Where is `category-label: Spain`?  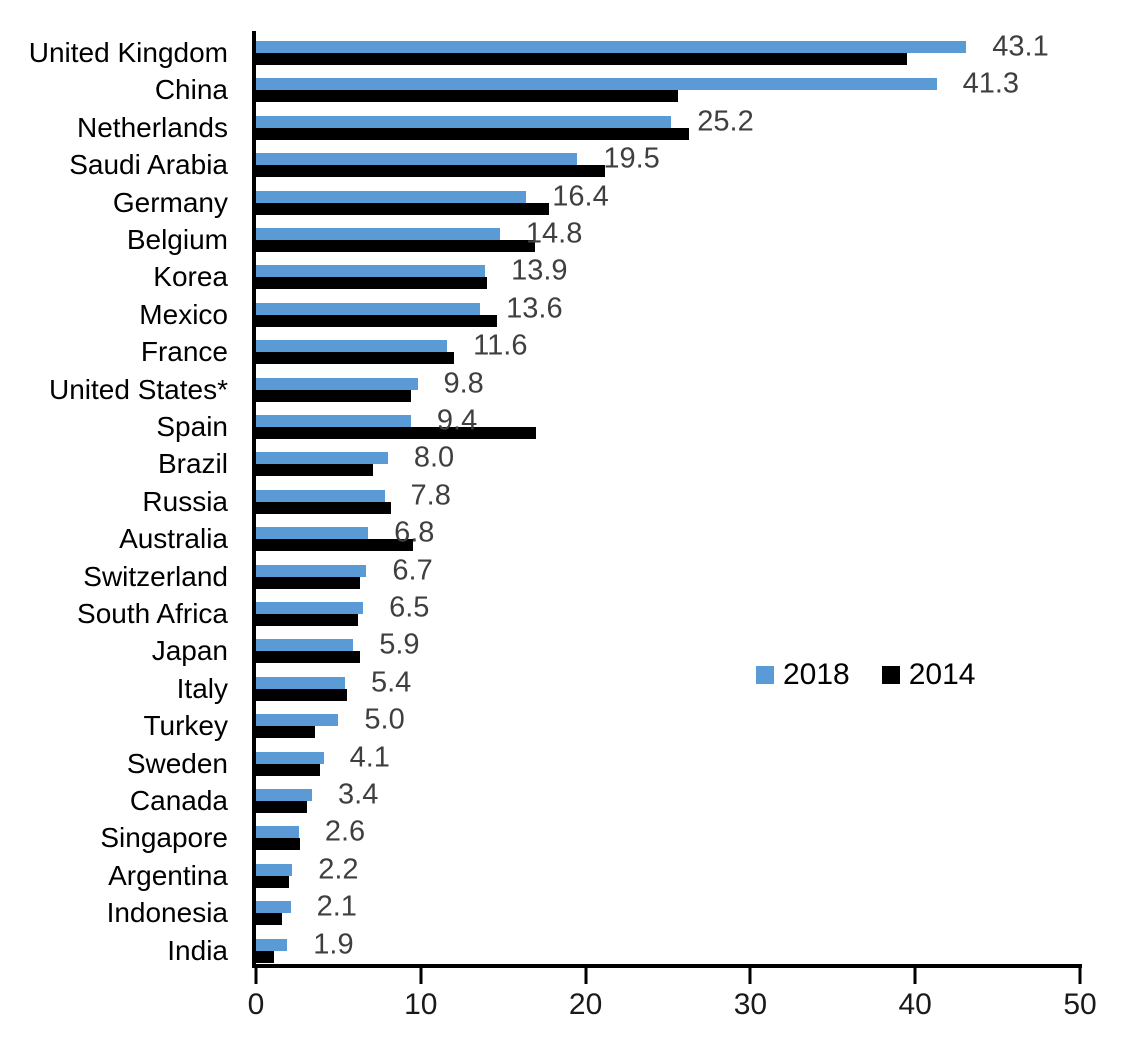 category-label: Spain is located at coordinates (192, 426).